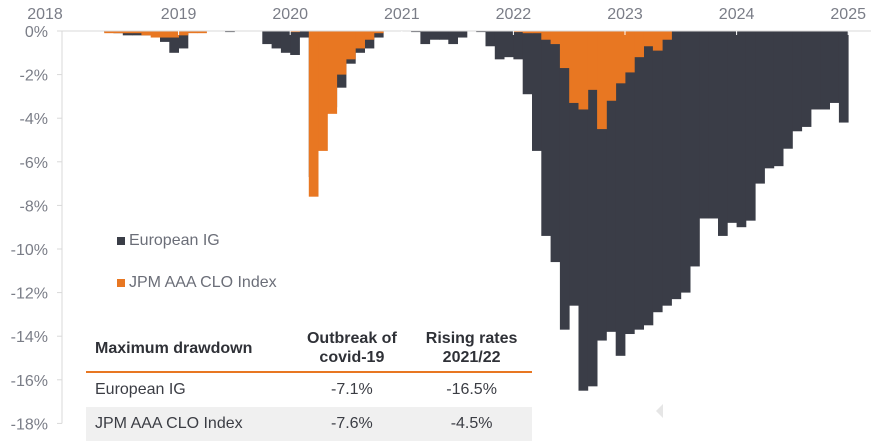 Image resolution: width=876 pixels, height=444 pixels. Describe the element at coordinates (737, 14) in the screenshot. I see `x-tick-label: 2024` at that location.